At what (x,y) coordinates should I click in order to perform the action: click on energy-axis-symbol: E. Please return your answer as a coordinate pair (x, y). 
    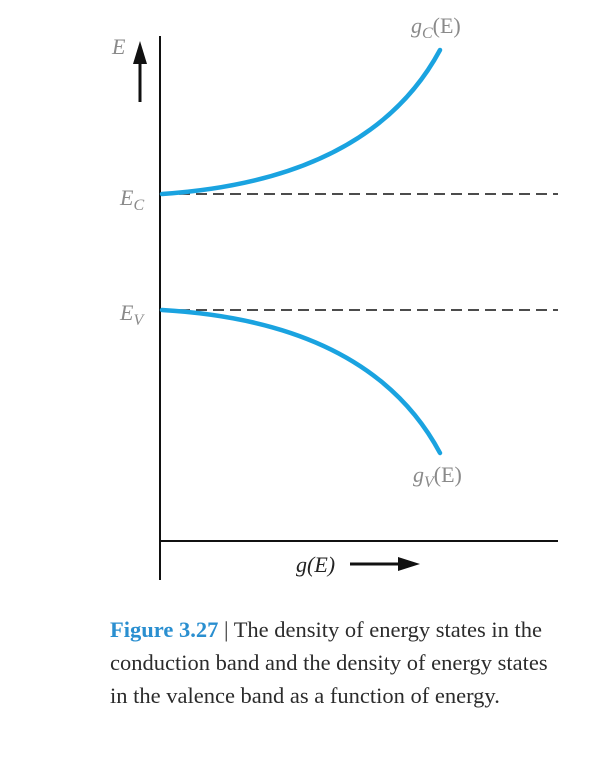
    Looking at the image, I should click on (118, 46).